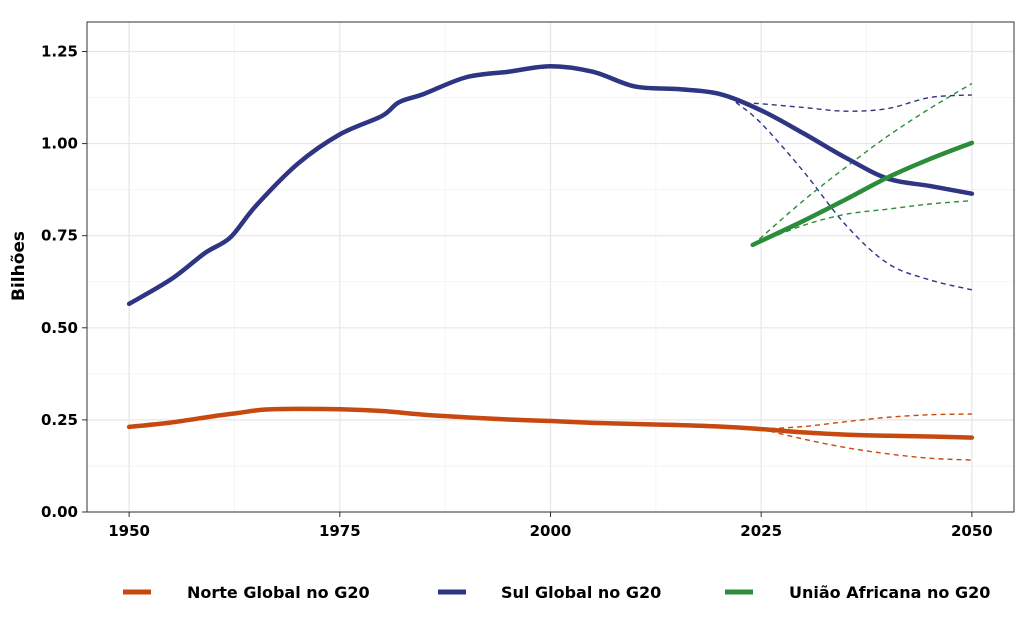 The image size is (1024, 644). What do you see at coordinates (862, 222) in the screenshot?
I see `series-line-uniao-africana-no-g20-limite-inferior` at bounding box center [862, 222].